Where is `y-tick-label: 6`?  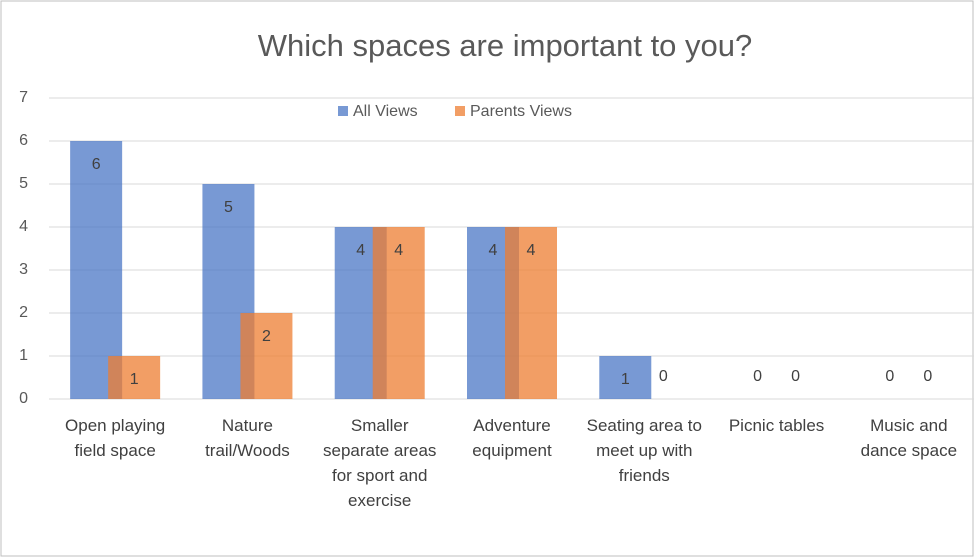 y-tick-label: 6 is located at coordinates (23, 140).